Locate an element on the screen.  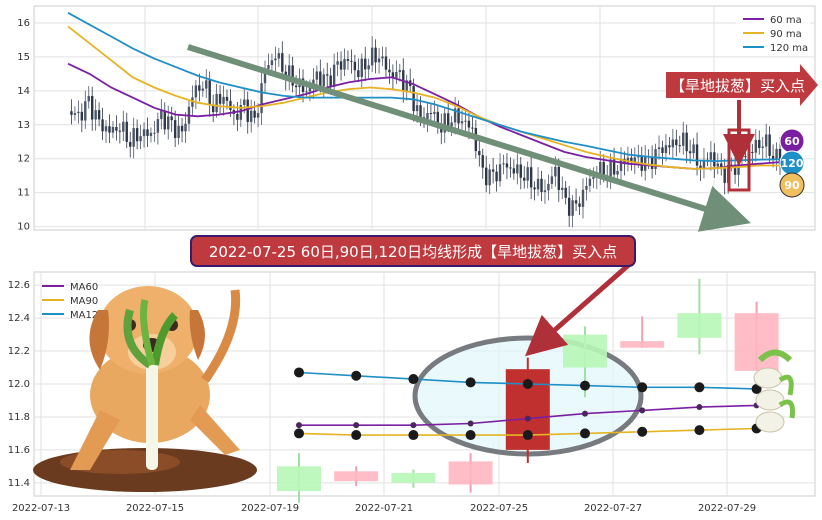
legend-label-ma120: MA120 is located at coordinates (87, 315).